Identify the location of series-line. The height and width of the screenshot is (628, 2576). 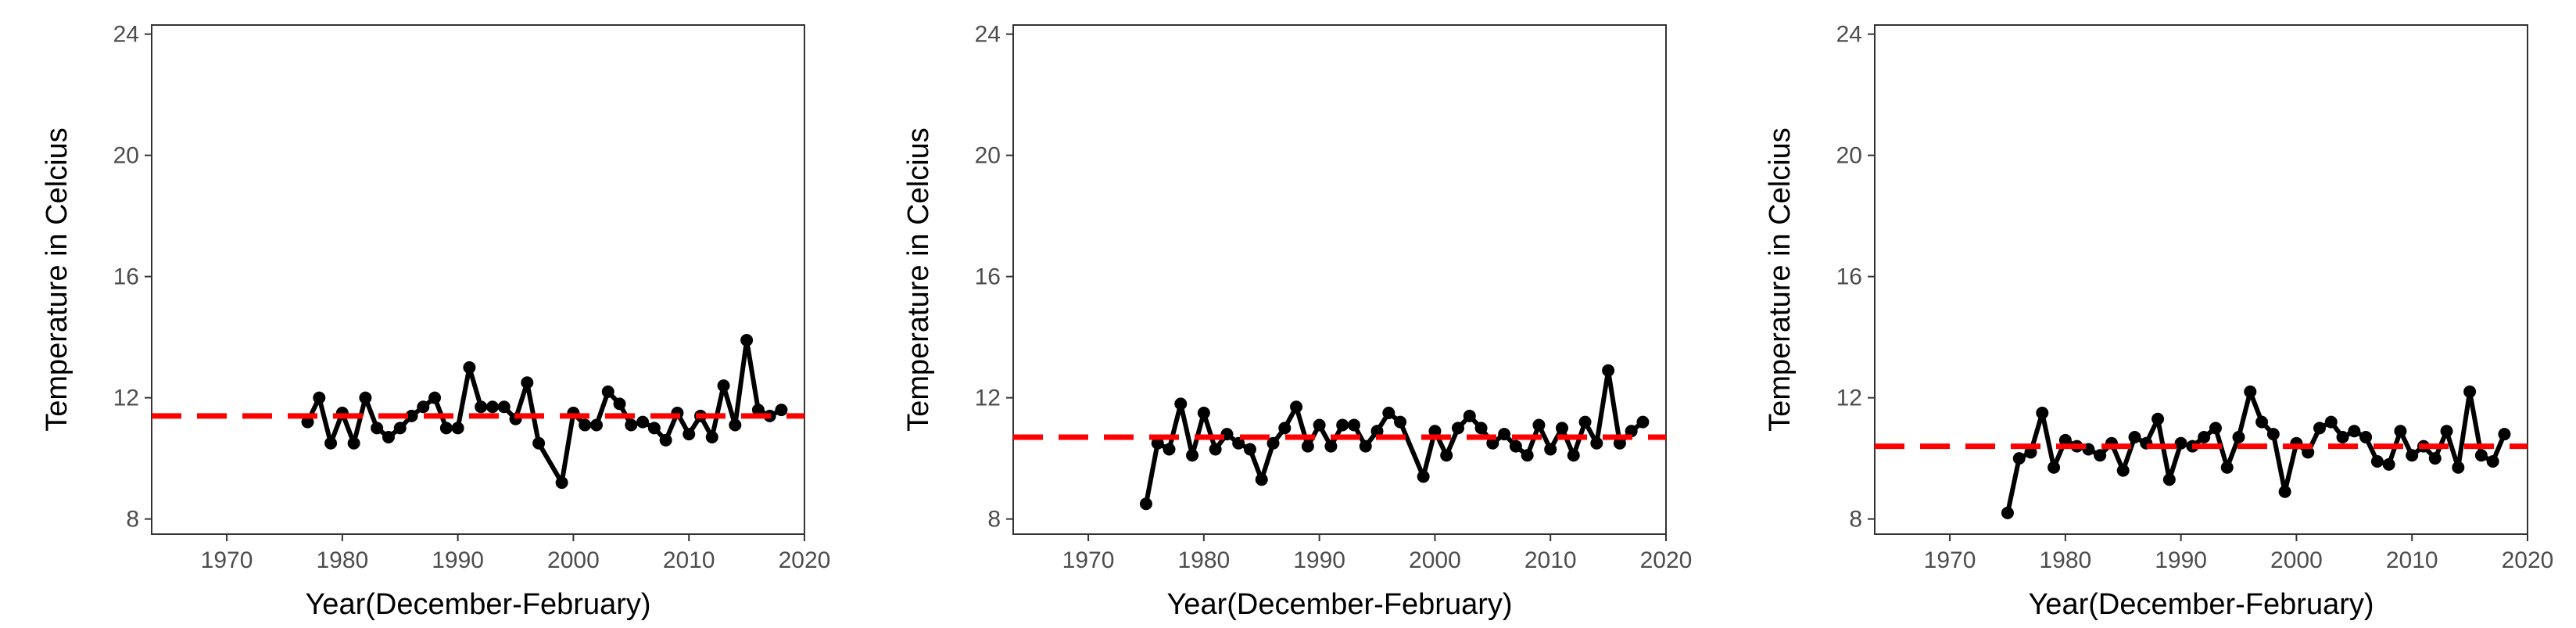
(544, 412).